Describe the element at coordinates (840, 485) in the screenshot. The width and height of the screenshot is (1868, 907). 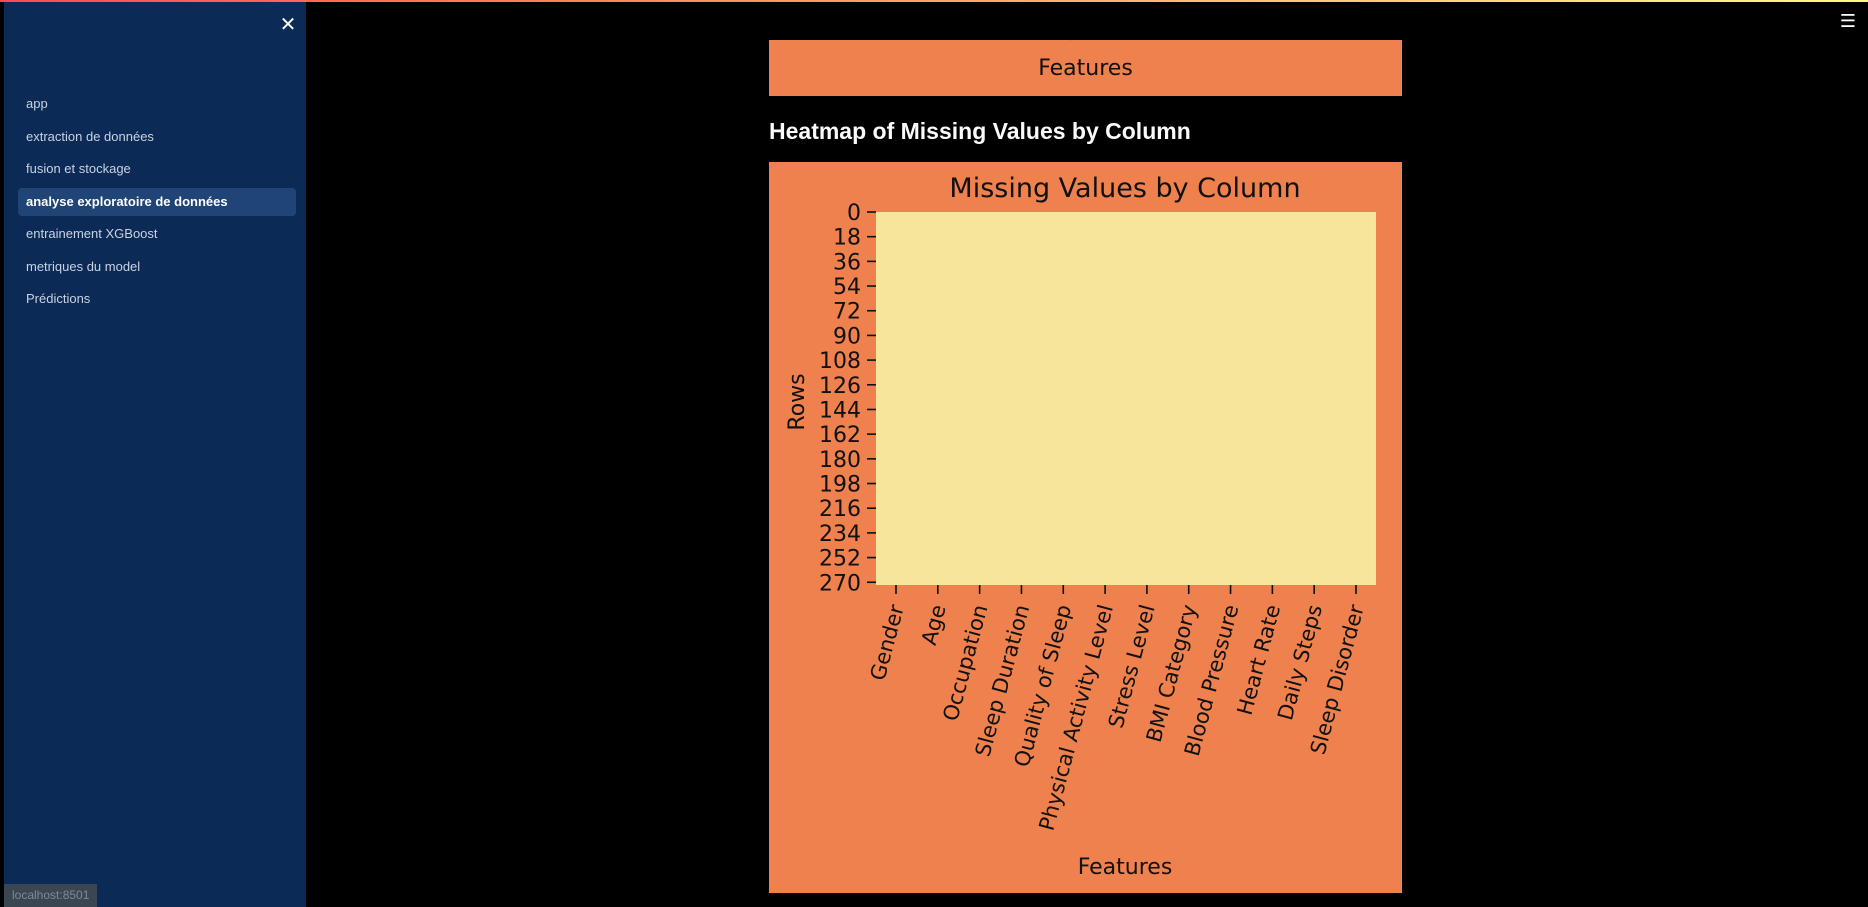
I see `y-tick-label: 198` at that location.